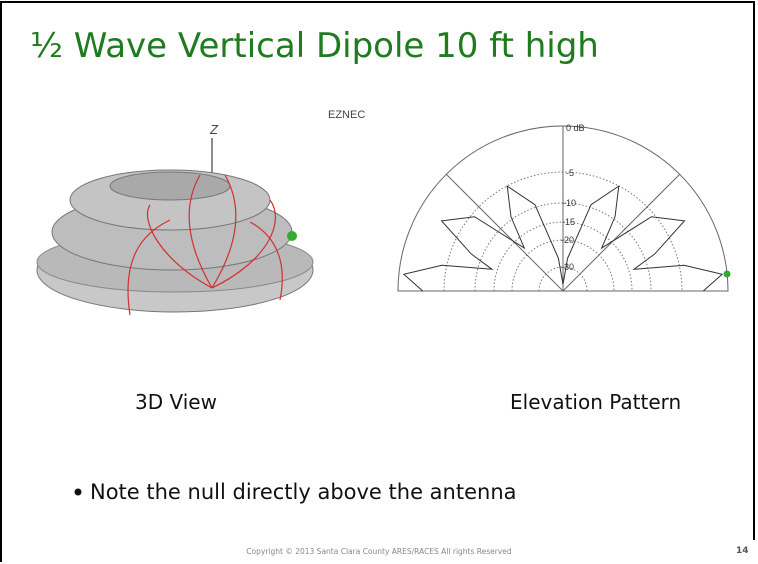 Image resolution: width=758 pixels, height=564 pixels. I want to click on lobe-outline, so click(563, 238).